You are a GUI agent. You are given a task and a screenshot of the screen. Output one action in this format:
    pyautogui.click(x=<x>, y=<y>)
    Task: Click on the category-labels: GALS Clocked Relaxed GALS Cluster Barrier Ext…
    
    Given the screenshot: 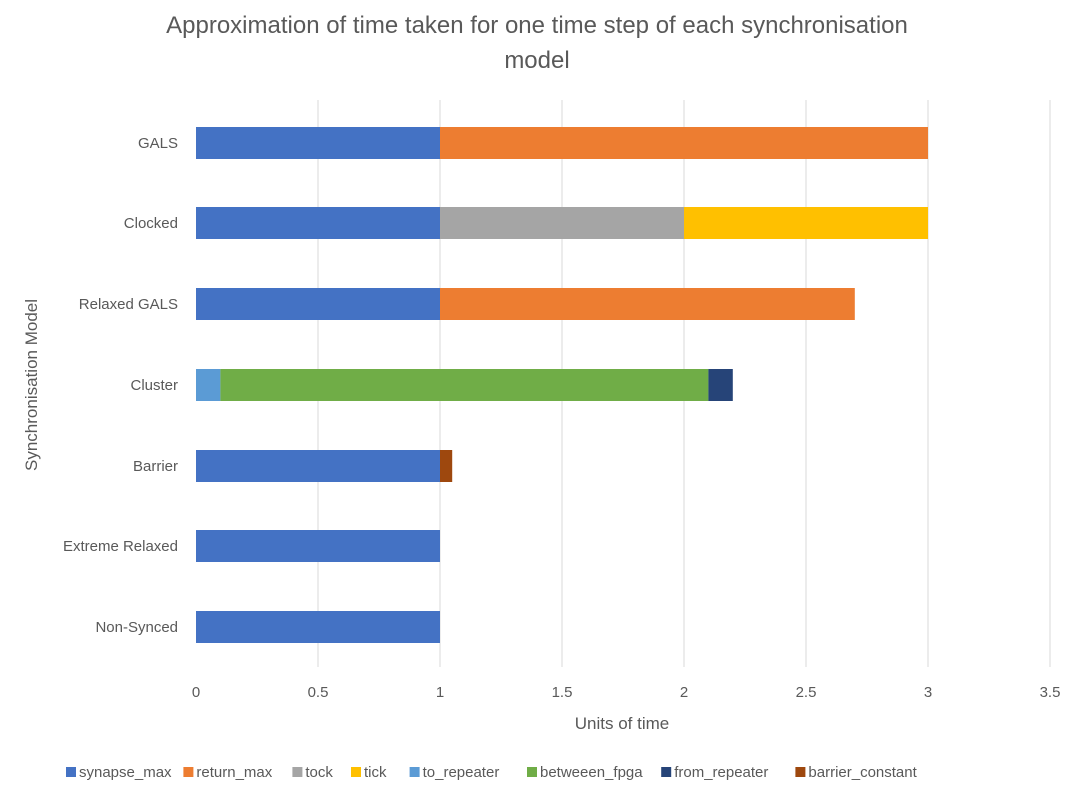 What is the action you would take?
    pyautogui.click(x=120, y=385)
    